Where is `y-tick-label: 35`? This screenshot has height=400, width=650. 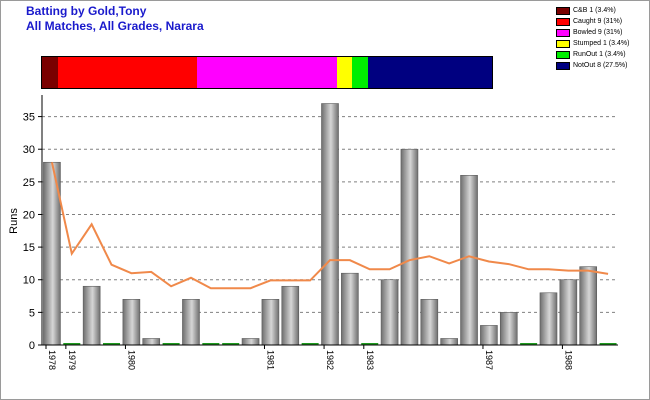 y-tick-label: 35 is located at coordinates (29, 118).